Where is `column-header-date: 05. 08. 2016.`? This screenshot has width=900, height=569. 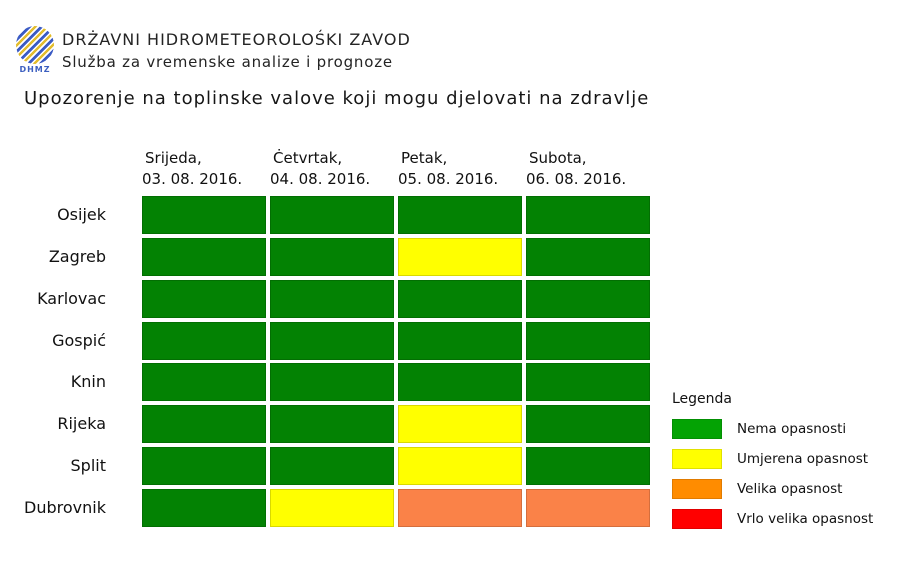
column-header-date: 05. 08. 2016. is located at coordinates (448, 179).